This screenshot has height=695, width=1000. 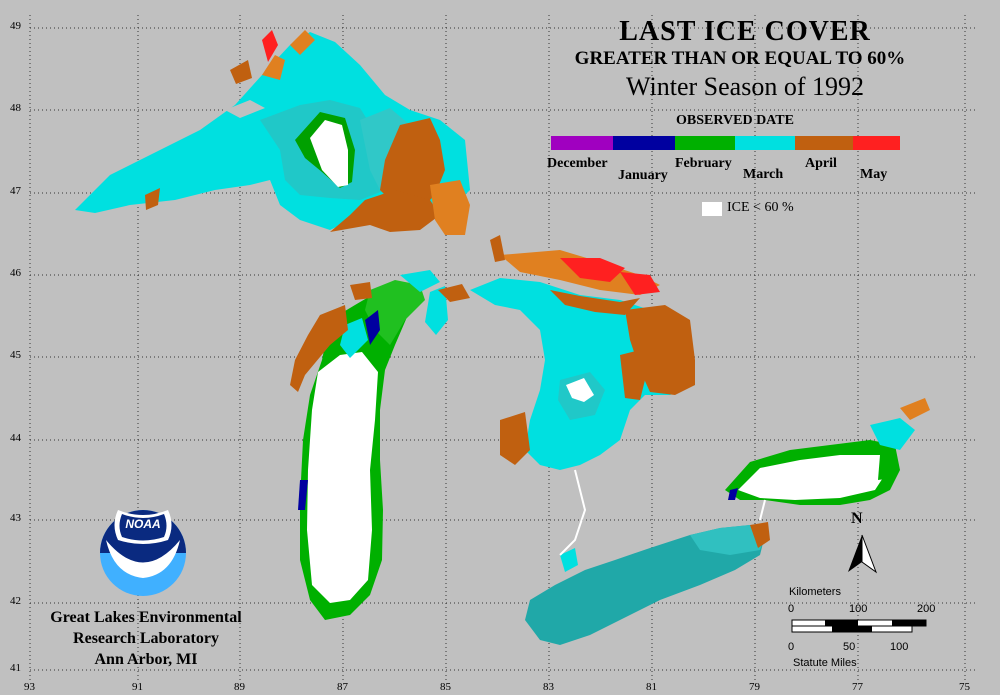 I want to click on lon-label: 93, so click(x=29, y=687).